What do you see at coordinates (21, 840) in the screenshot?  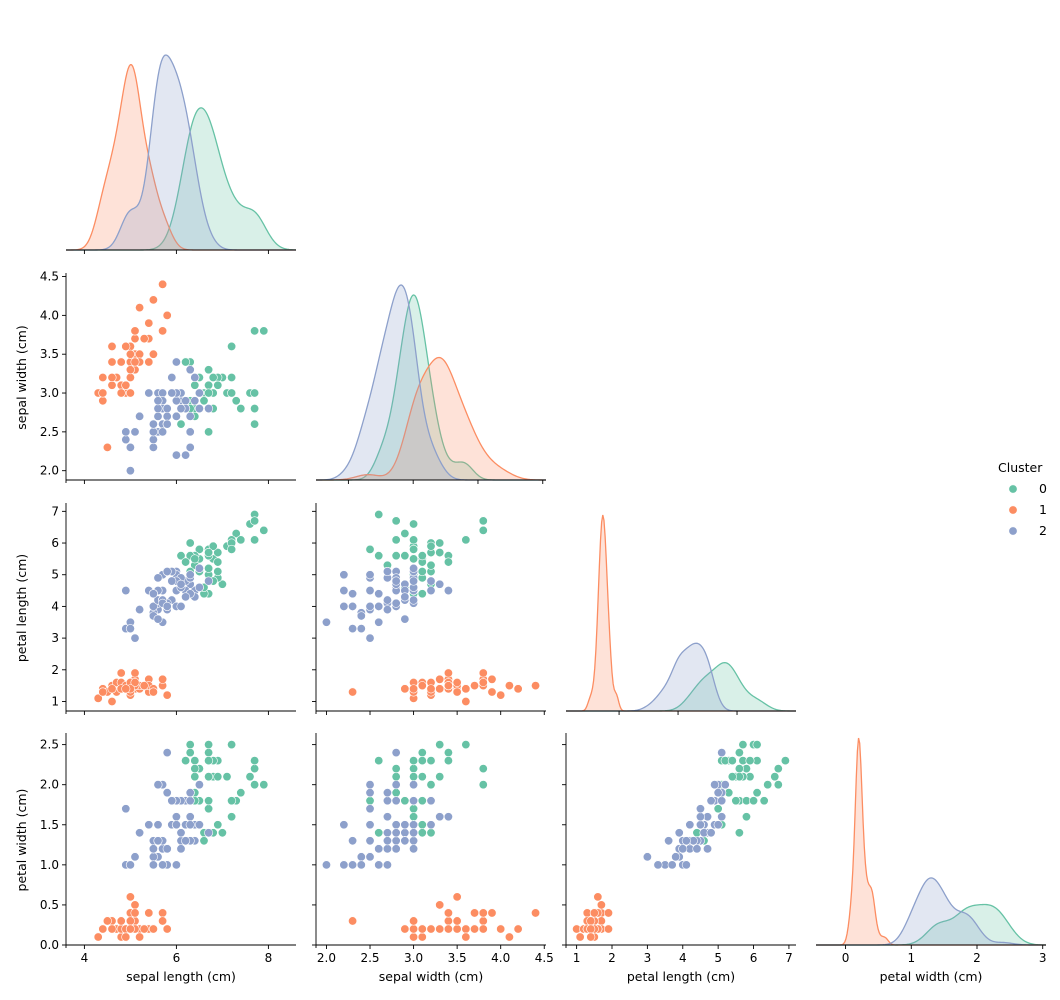 I see `y-axis-label: petal width (cm)` at bounding box center [21, 840].